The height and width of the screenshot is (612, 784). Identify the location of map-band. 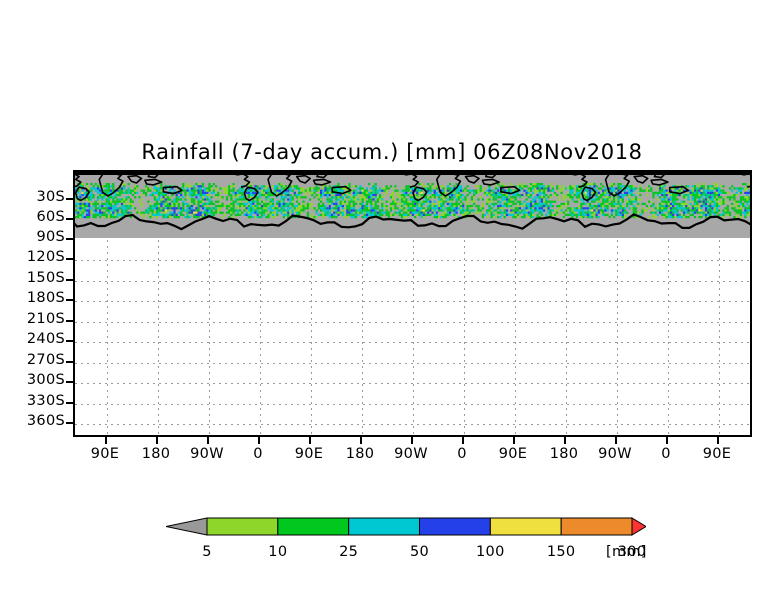
(412, 205).